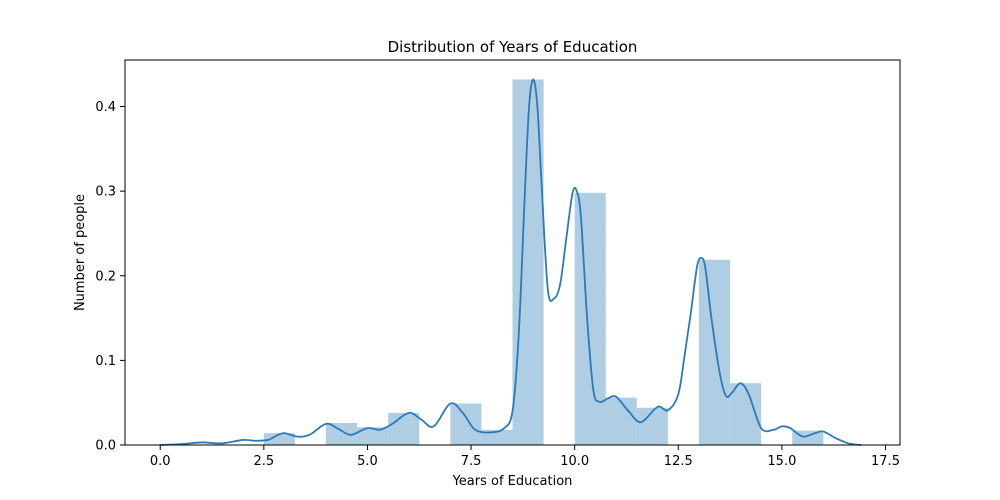  What do you see at coordinates (105, 107) in the screenshot?
I see `y-tick-label: 0.4` at bounding box center [105, 107].